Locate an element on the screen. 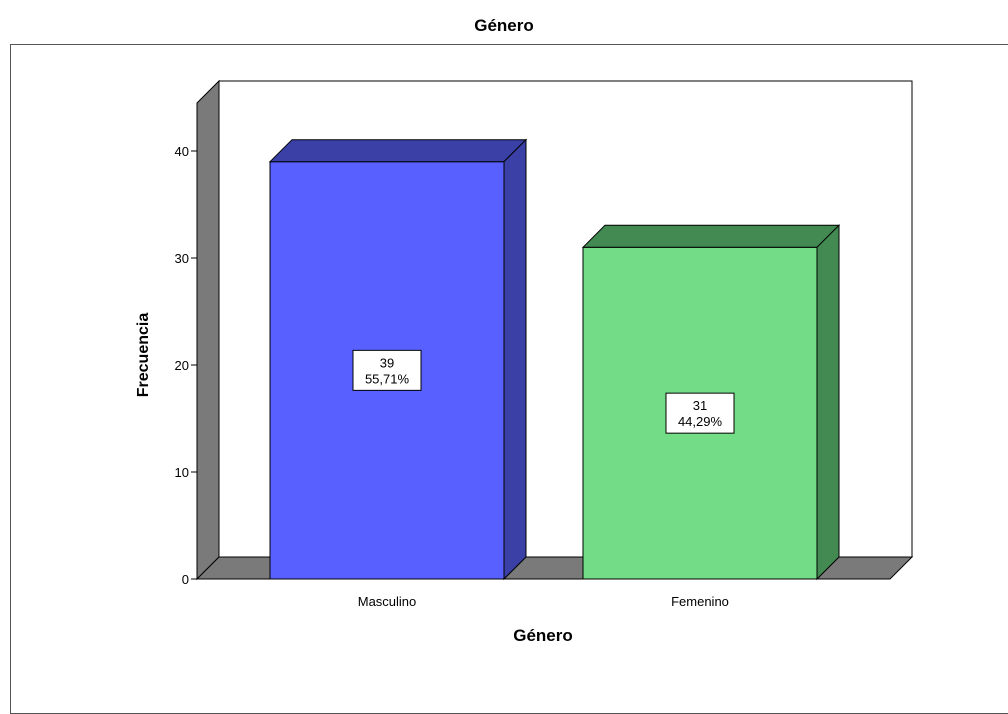 This screenshot has height=714, width=1008. y-axis-title: Frecuencia is located at coordinates (143, 355).